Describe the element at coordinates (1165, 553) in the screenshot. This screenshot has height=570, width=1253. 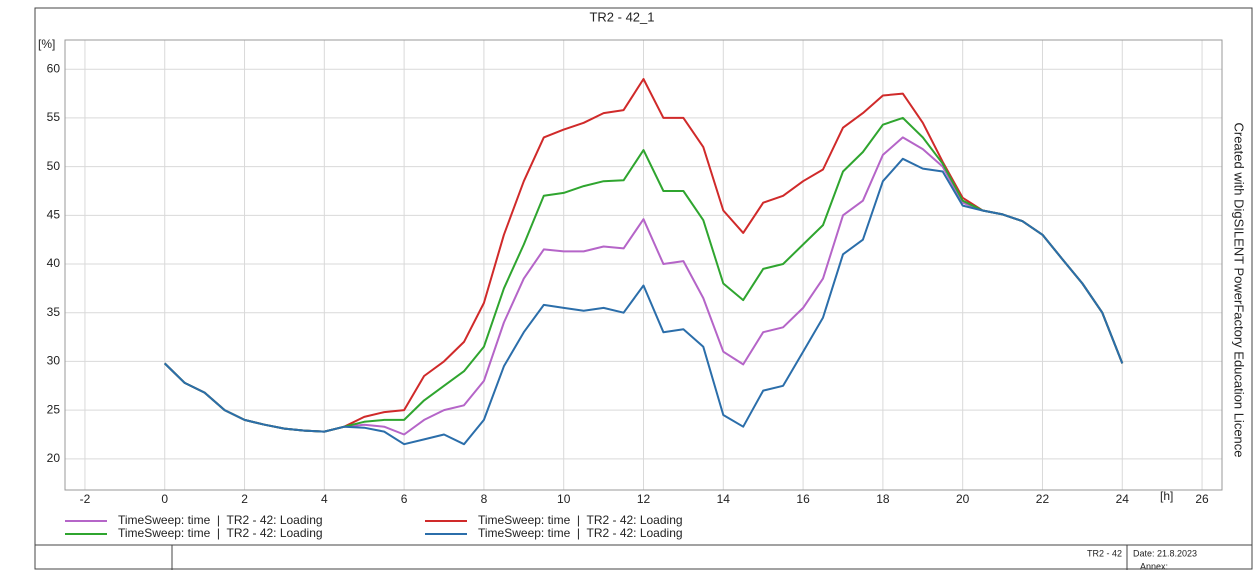
I see `footer-date: Date: 21.8.2023` at that location.